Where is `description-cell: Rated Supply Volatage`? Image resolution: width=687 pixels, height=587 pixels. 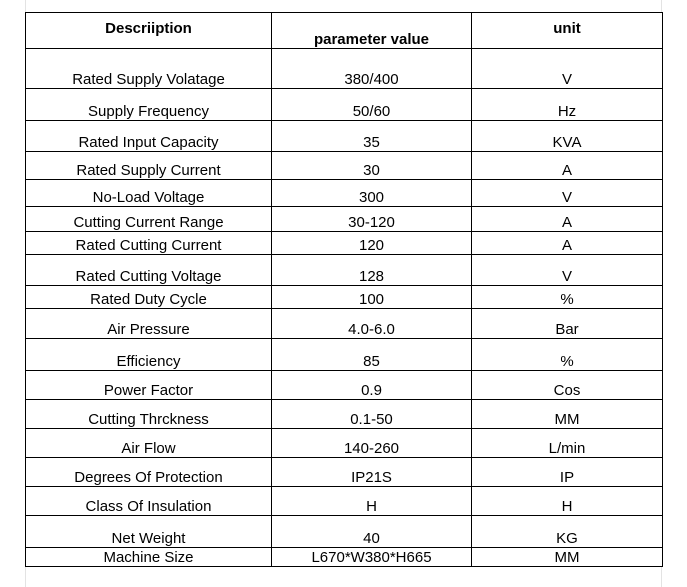 description-cell: Rated Supply Volatage is located at coordinates (148, 68).